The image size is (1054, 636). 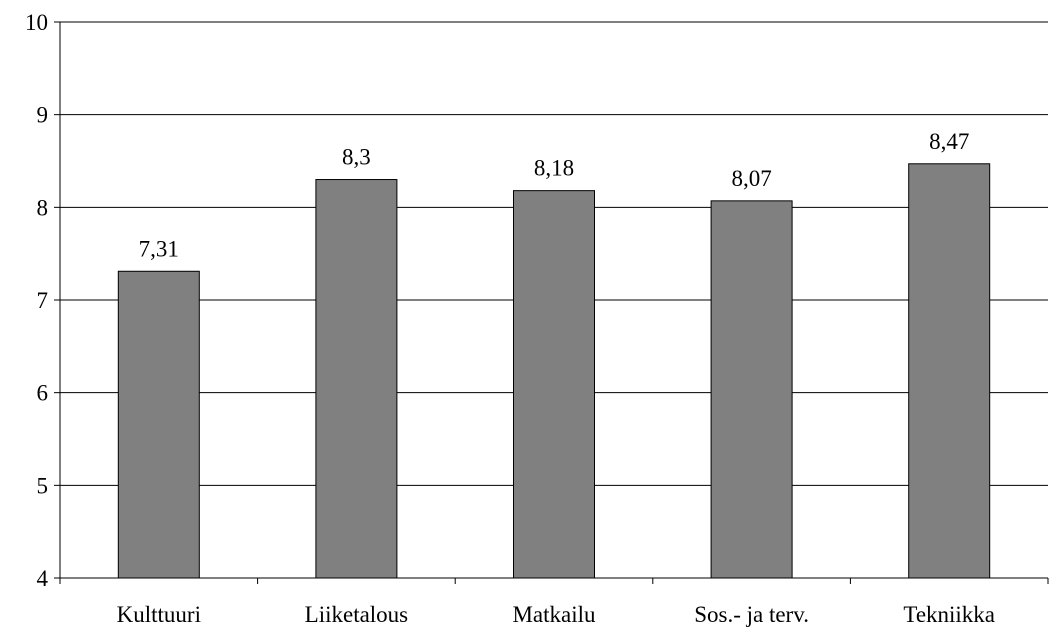 I want to click on y-tick-label: 10, so click(x=36, y=22).